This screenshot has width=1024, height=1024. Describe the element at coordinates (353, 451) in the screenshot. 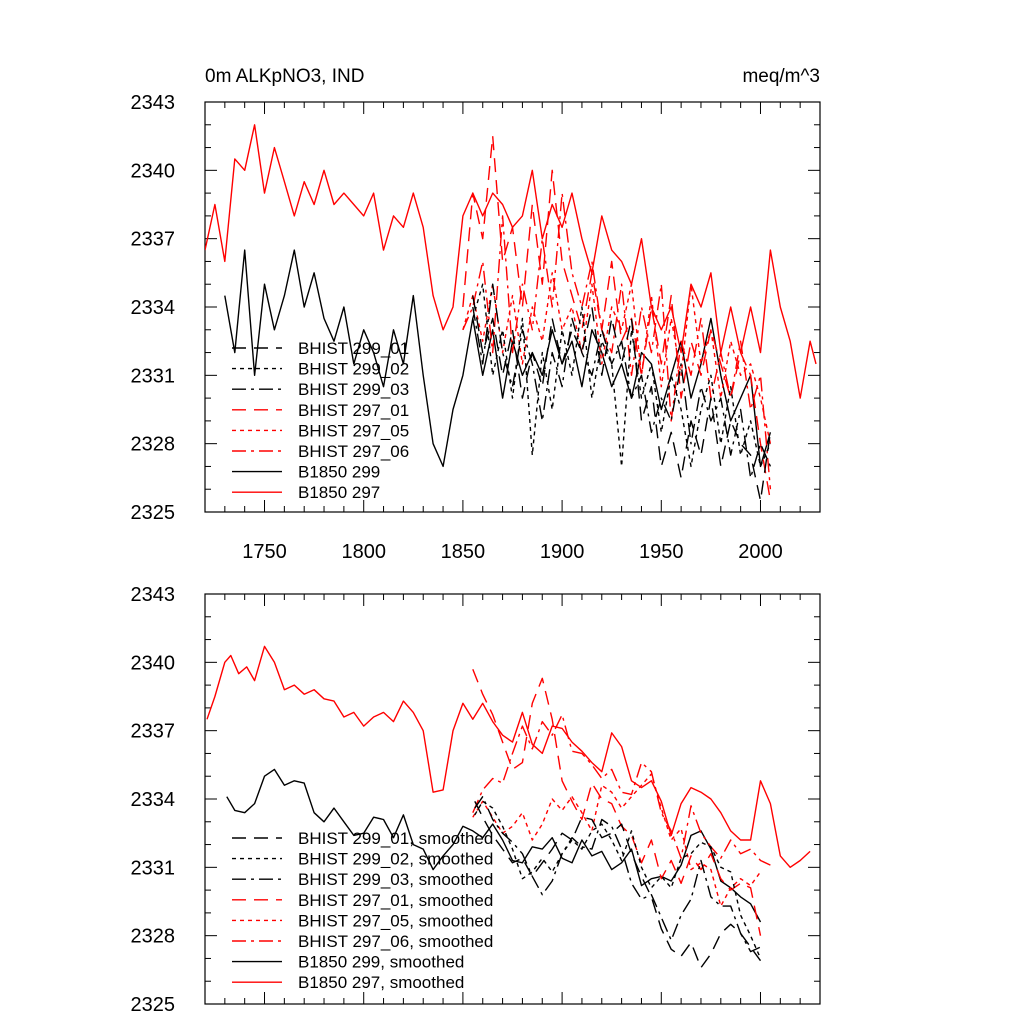

I see `top-legend-label: BHIST 297_06` at that location.